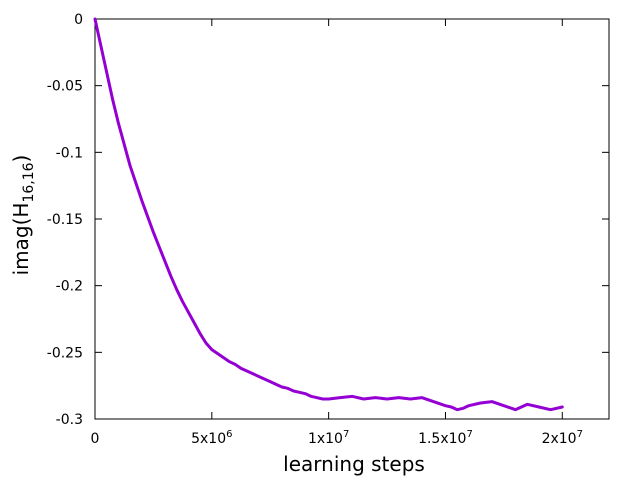 The image size is (640, 480). Describe the element at coordinates (69, 420) in the screenshot. I see `y-tick-label: -0.3` at that location.